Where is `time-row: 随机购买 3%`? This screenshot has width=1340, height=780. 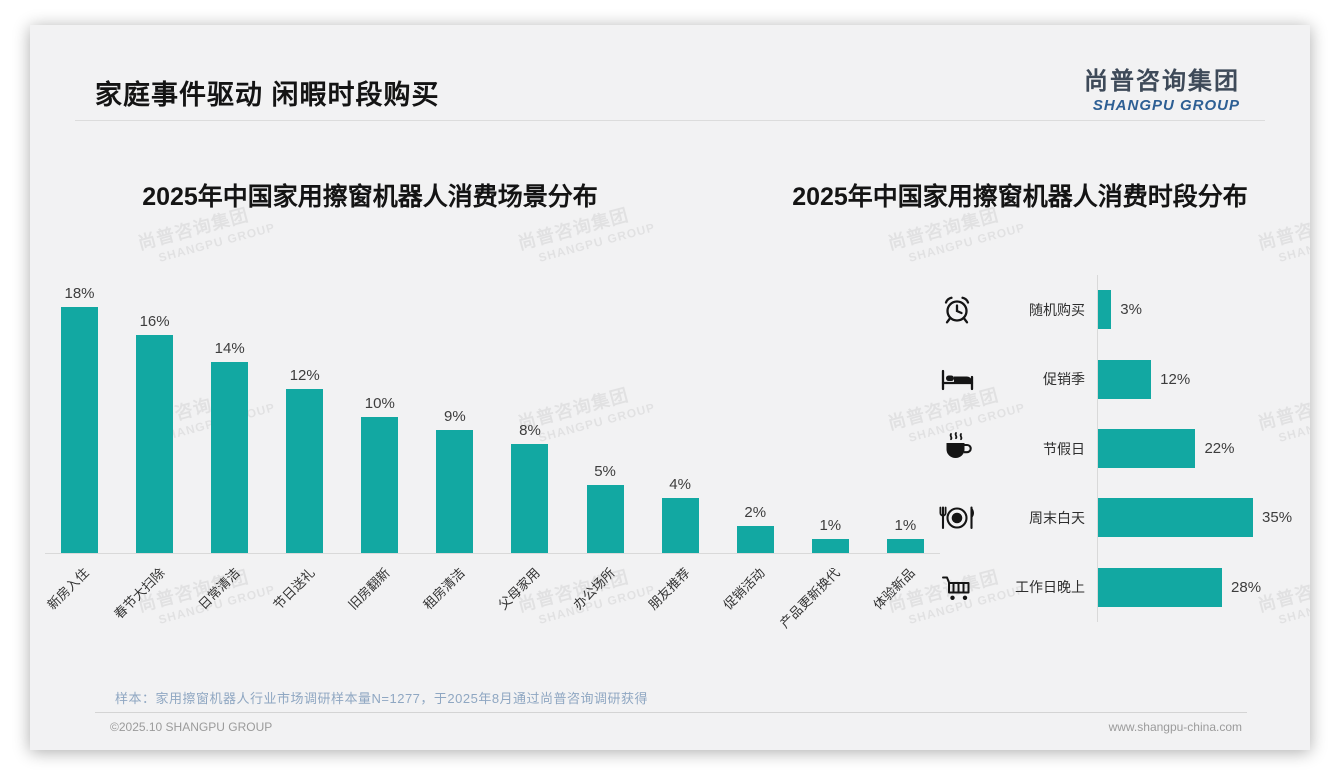
time-row: 随机购买 3% is located at coordinates (1121, 310).